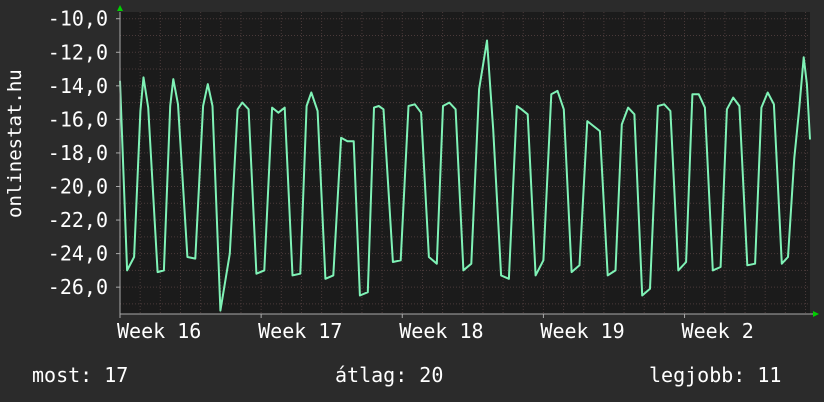  I want to click on current-value-stat: most: 17, so click(80, 375).